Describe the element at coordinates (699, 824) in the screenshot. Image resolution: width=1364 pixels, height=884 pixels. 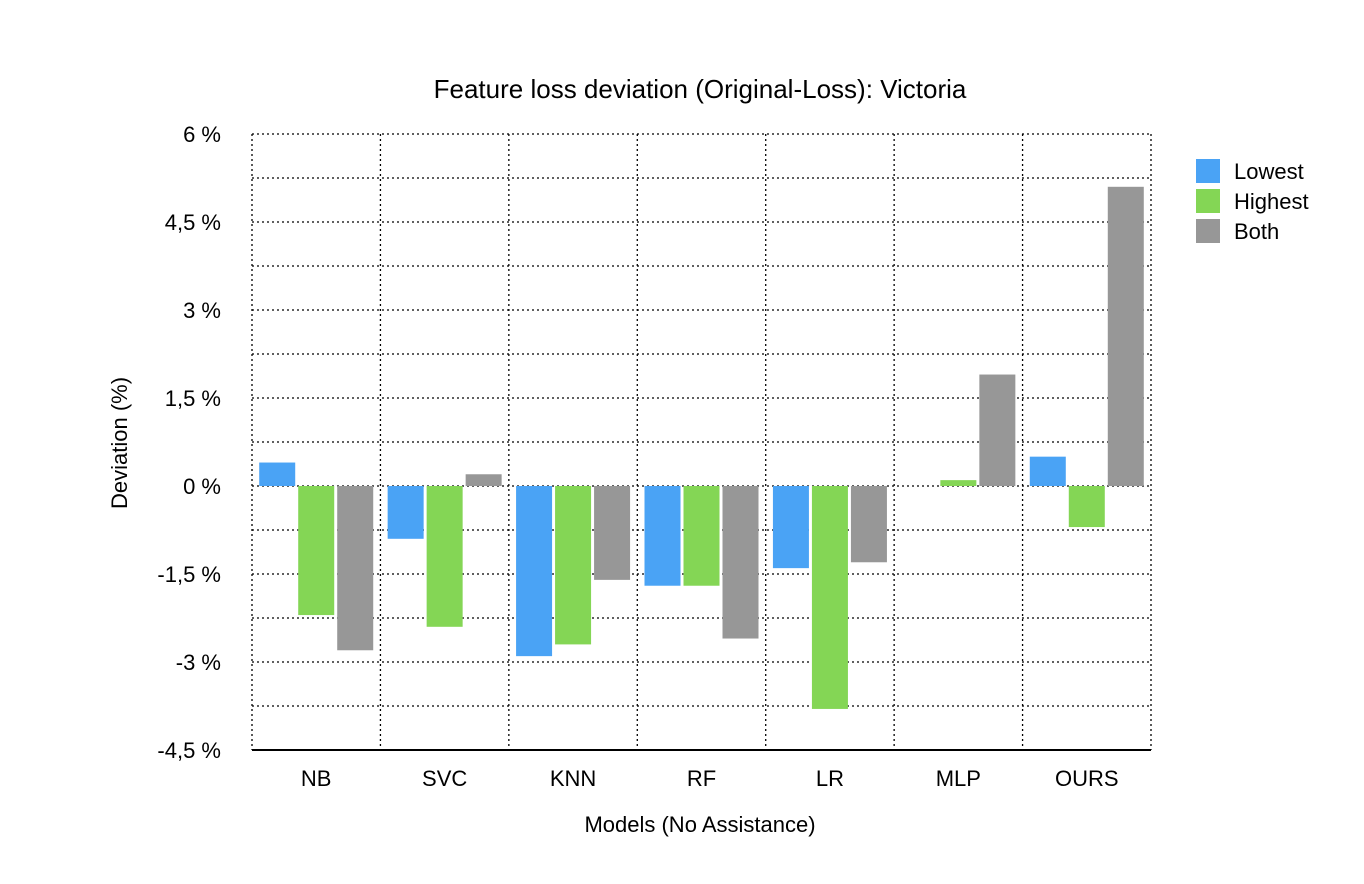
I see `x-axis-label: Models (No Assistance)` at that location.